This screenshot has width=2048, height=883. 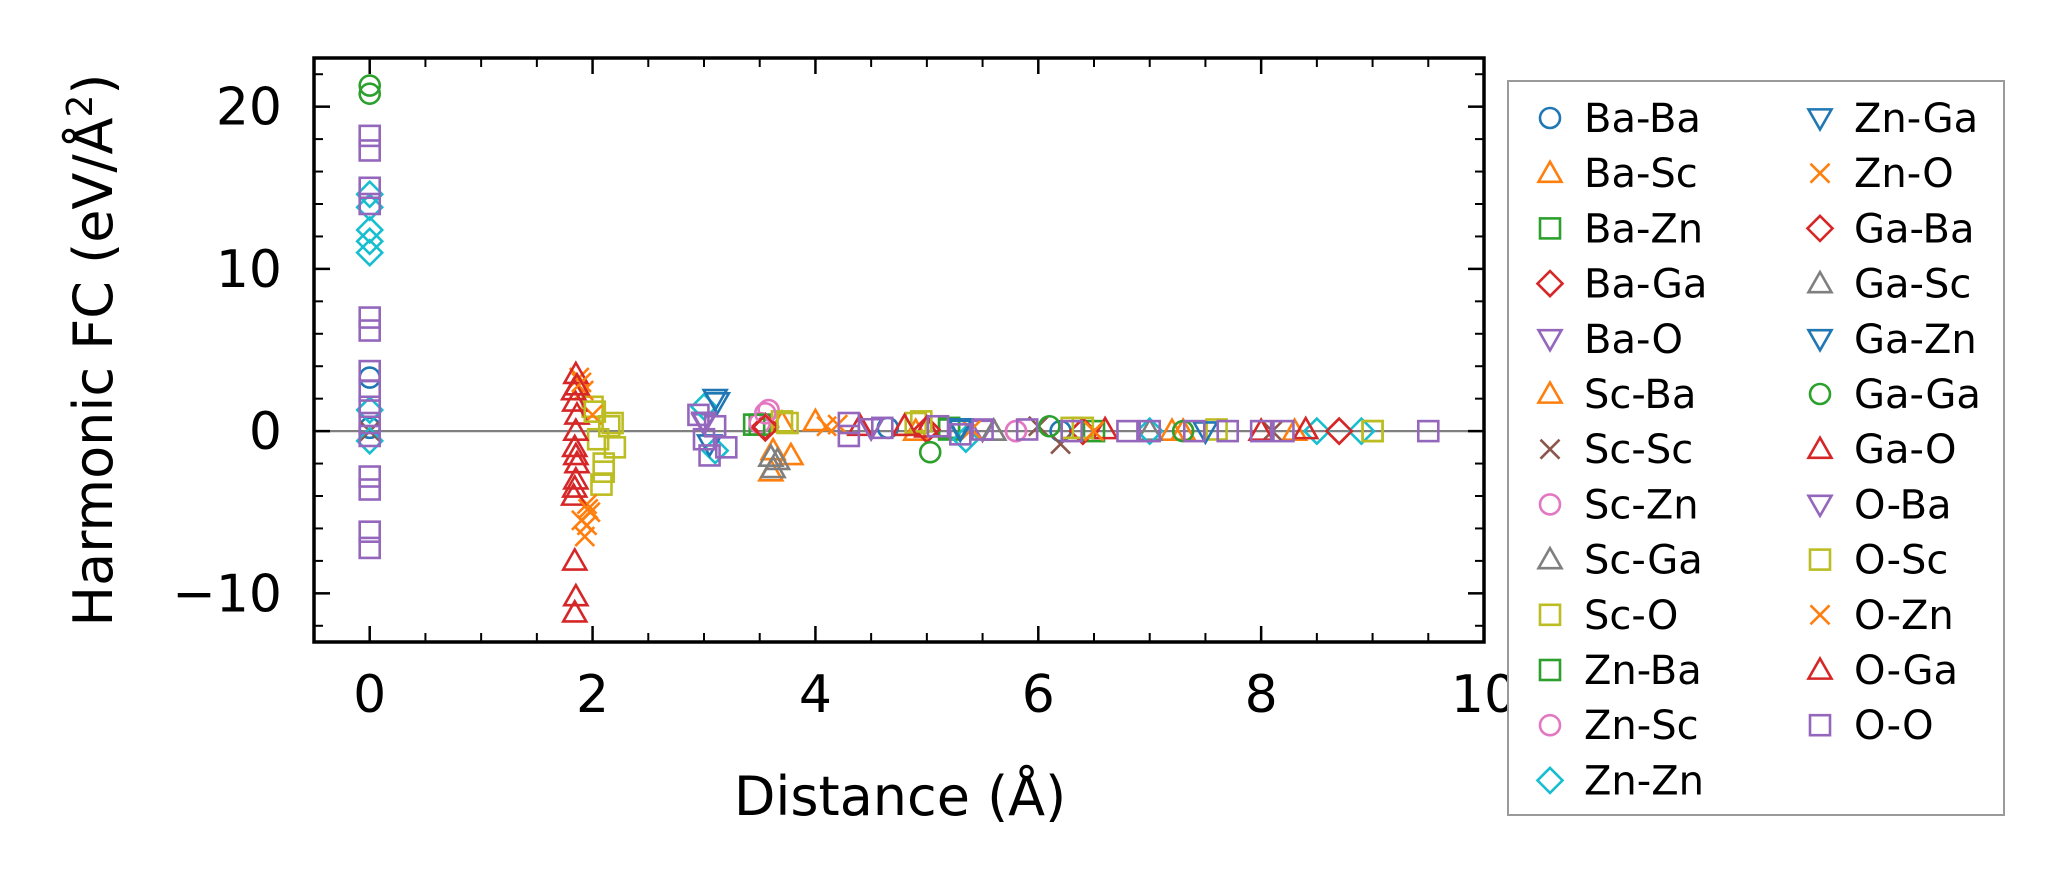 What do you see at coordinates (1820, 667) in the screenshot?
I see `legend-marker-o-ga` at bounding box center [1820, 667].